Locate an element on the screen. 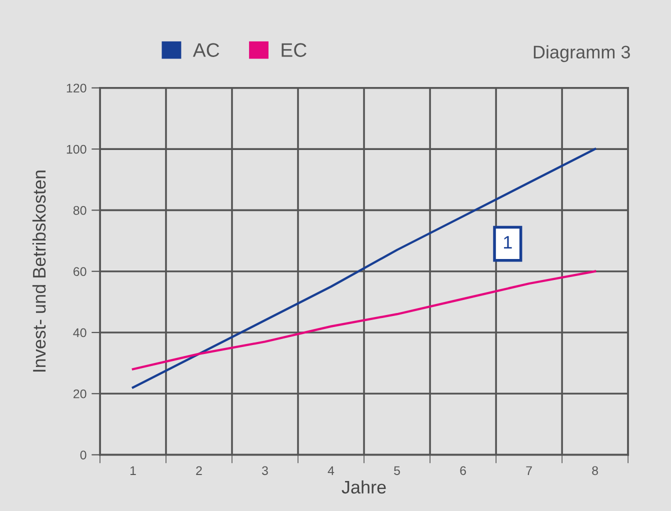  annotation: 1 is located at coordinates (508, 242).